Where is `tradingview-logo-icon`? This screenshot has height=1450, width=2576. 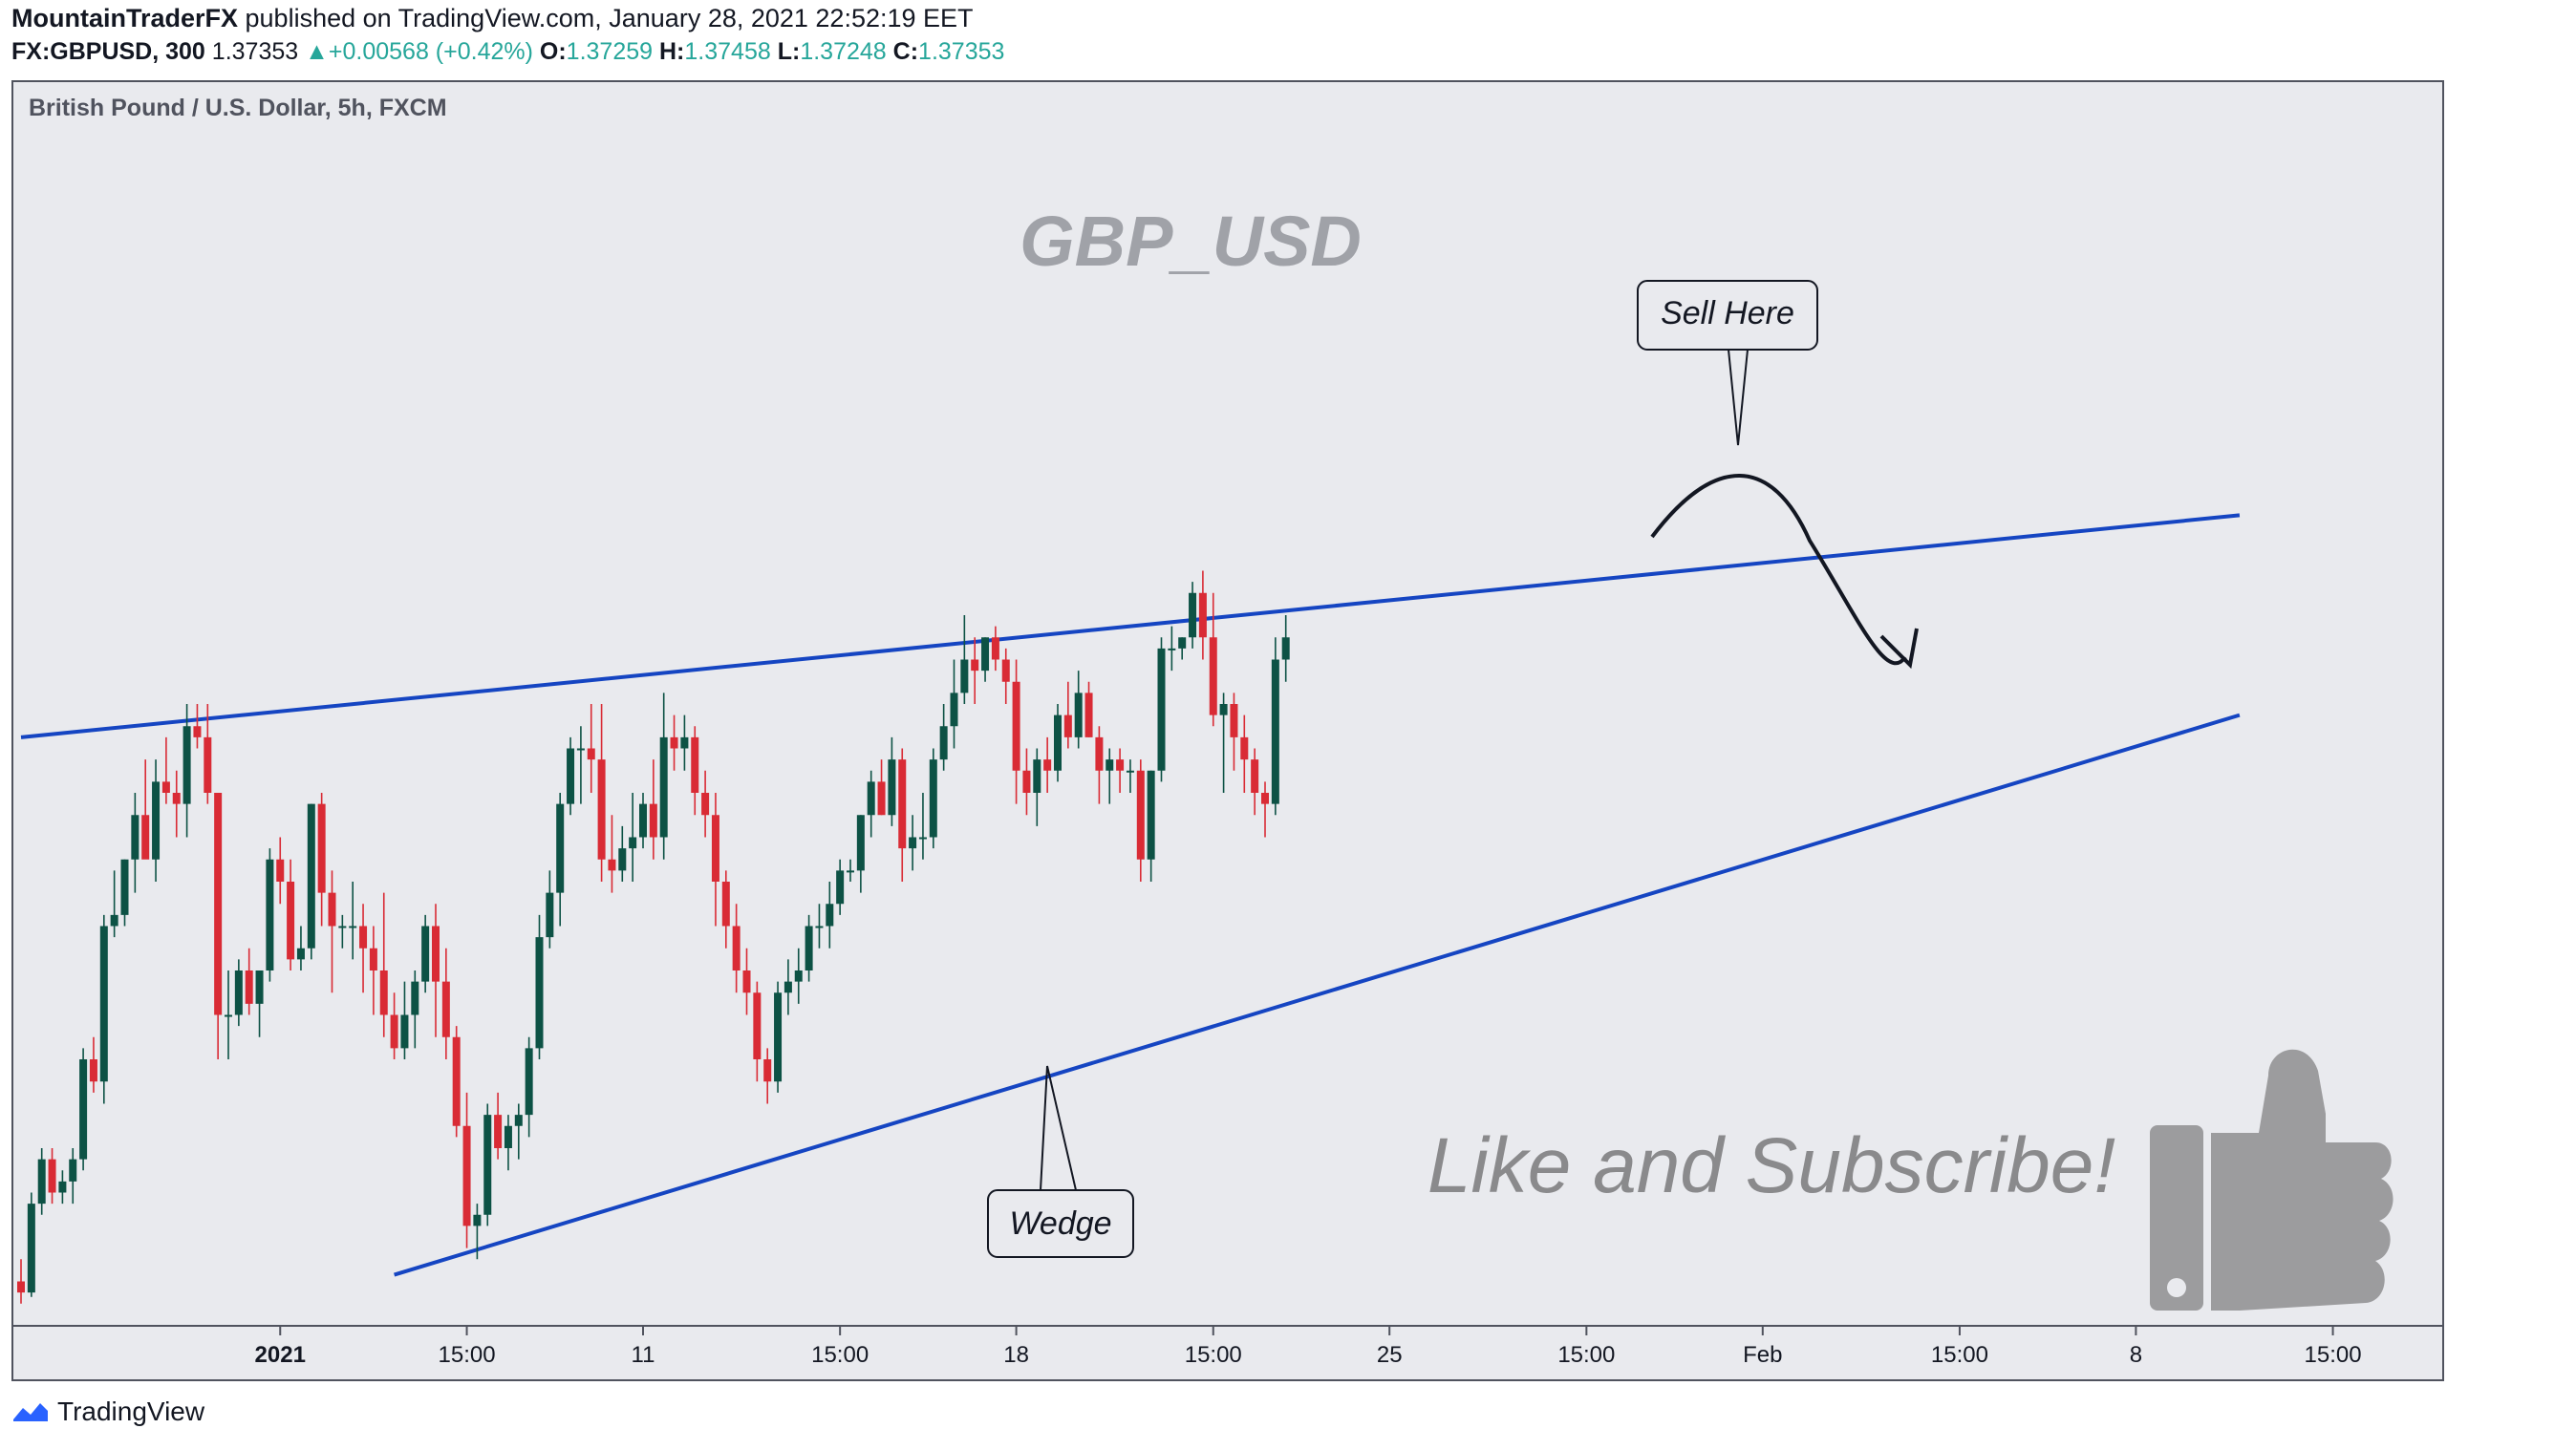
tradingview-logo-icon is located at coordinates (30, 1411).